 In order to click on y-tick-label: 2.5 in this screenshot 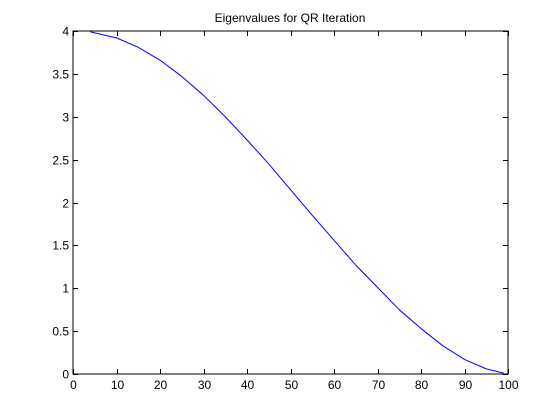, I will do `click(60, 161)`.